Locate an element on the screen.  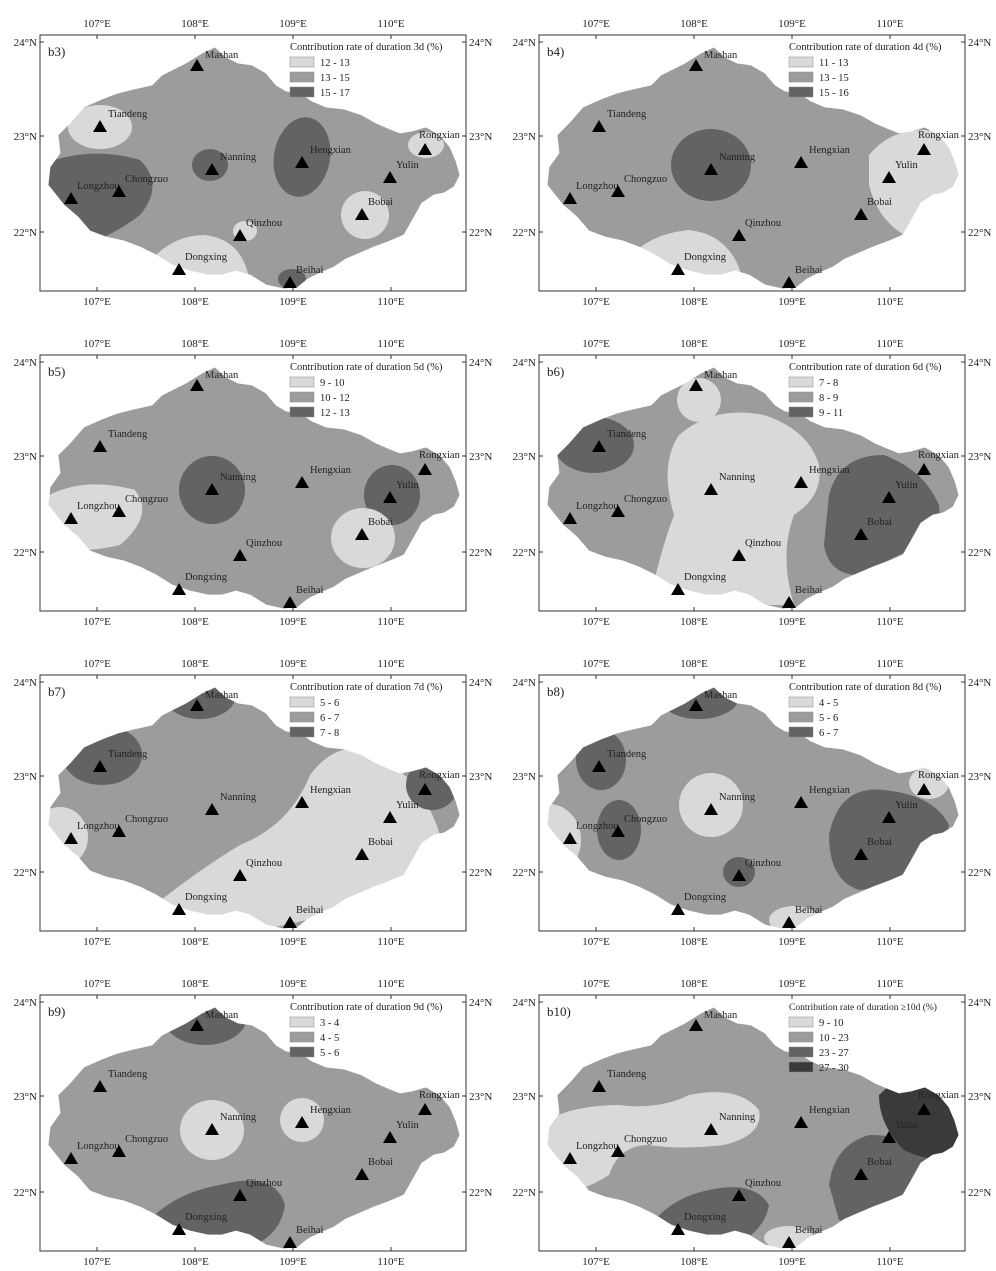
lon-label-top: 108°E is located at coordinates (694, 24).